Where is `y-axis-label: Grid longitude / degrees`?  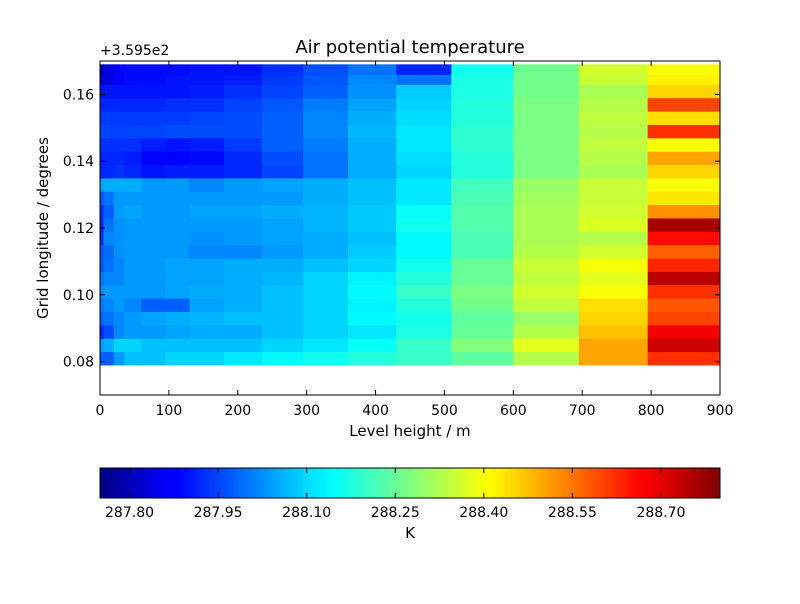
y-axis-label: Grid longitude / degrees is located at coordinates (43, 228).